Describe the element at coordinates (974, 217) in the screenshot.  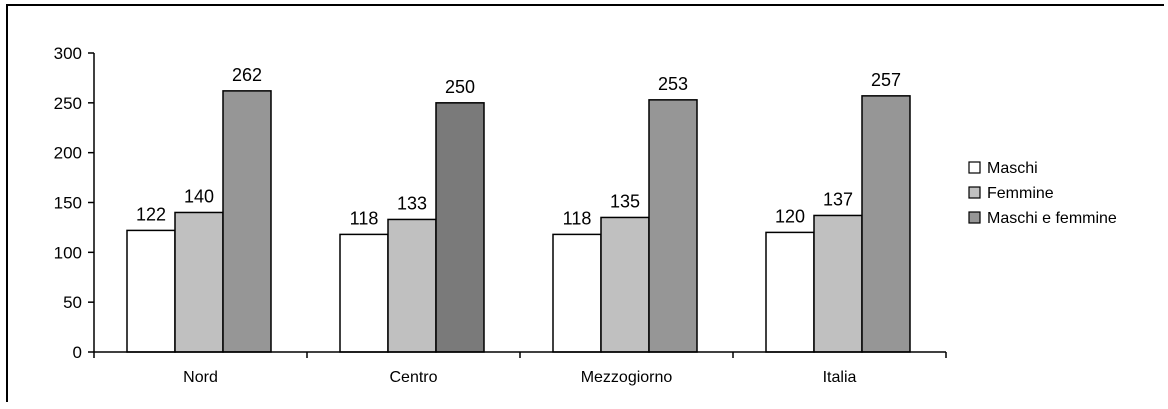
I see `legend-swatch-maschi-e-femmine` at that location.